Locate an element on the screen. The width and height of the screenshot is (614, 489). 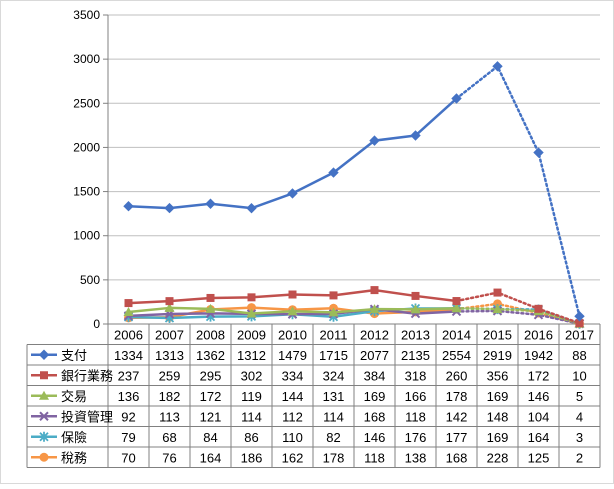
data-label: 119 is located at coordinates (251, 396).